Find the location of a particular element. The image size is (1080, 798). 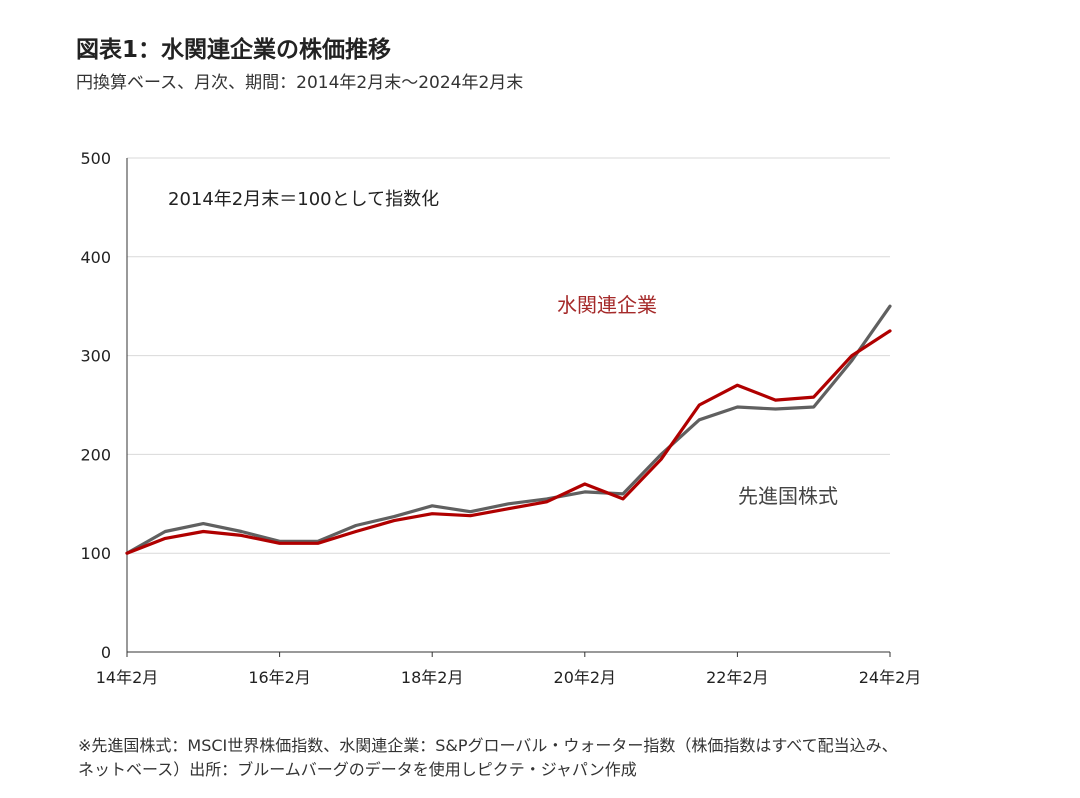

y-tick-labels: 0 100 200 300 400 500 is located at coordinates (95, 405).